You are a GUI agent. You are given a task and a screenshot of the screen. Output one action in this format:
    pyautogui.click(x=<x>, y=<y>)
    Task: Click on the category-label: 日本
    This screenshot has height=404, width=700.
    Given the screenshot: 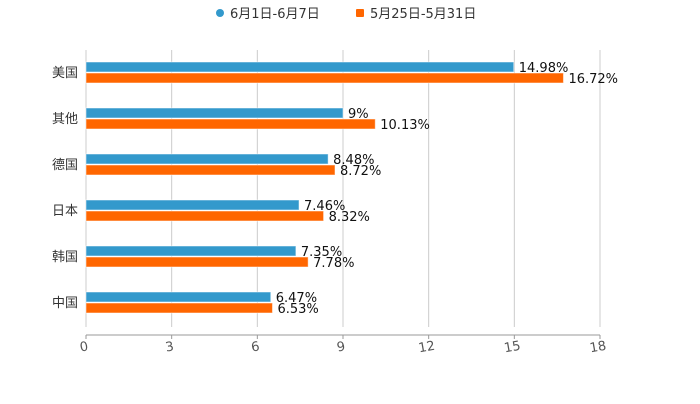 What is the action you would take?
    pyautogui.click(x=65, y=211)
    